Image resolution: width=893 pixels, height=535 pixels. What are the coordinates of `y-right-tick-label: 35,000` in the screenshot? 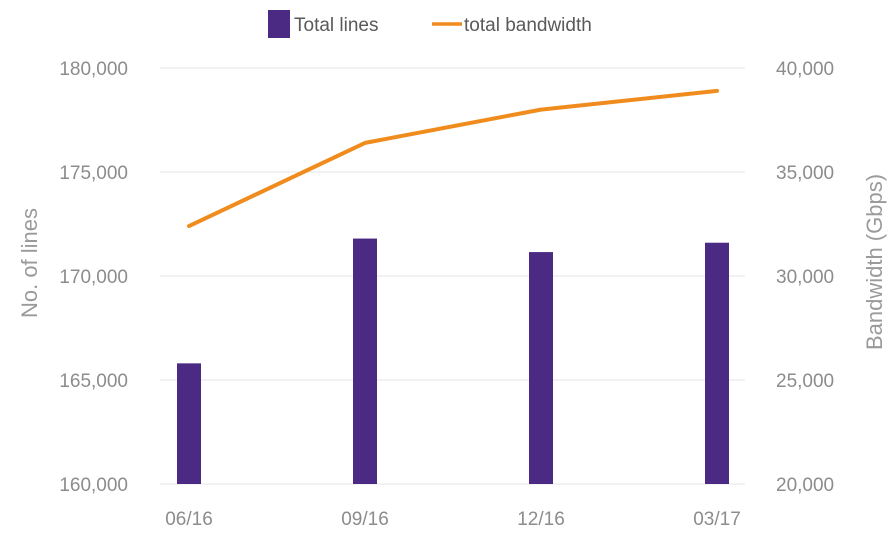 It's located at (805, 173).